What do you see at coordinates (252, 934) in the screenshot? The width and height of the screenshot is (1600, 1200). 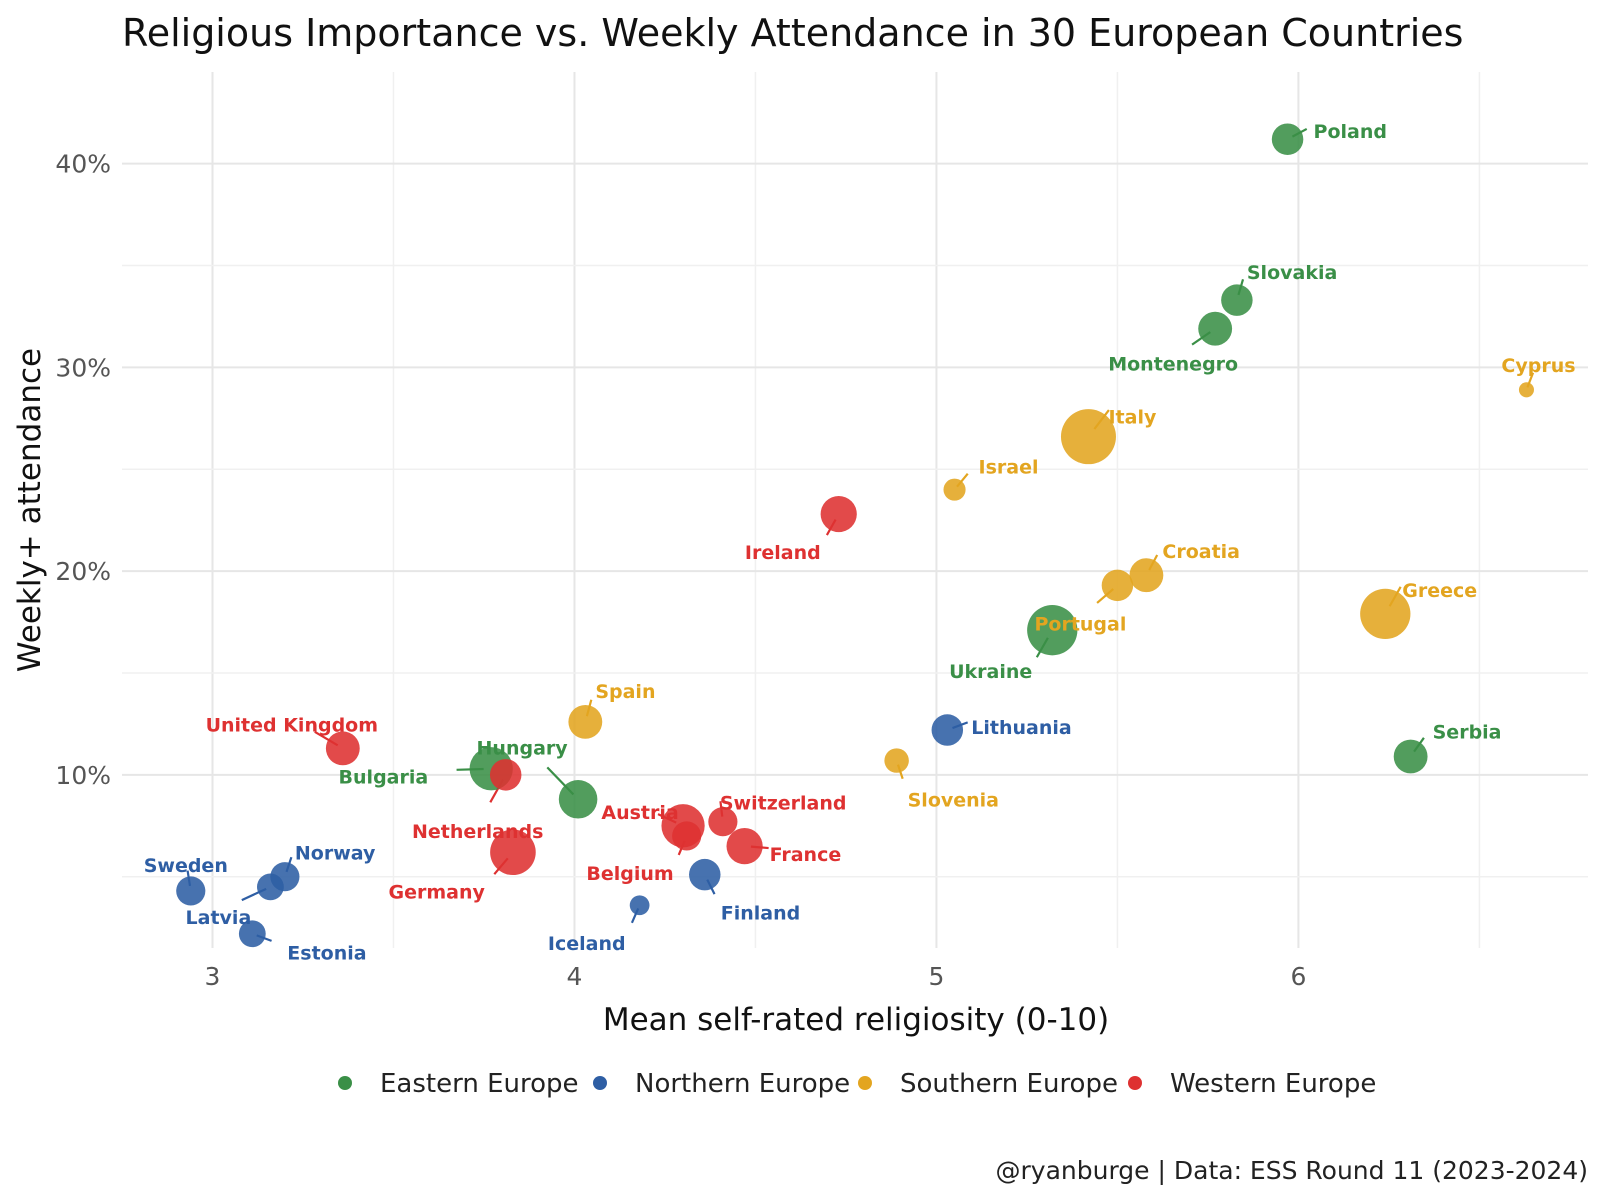 I see `point-estonia` at bounding box center [252, 934].